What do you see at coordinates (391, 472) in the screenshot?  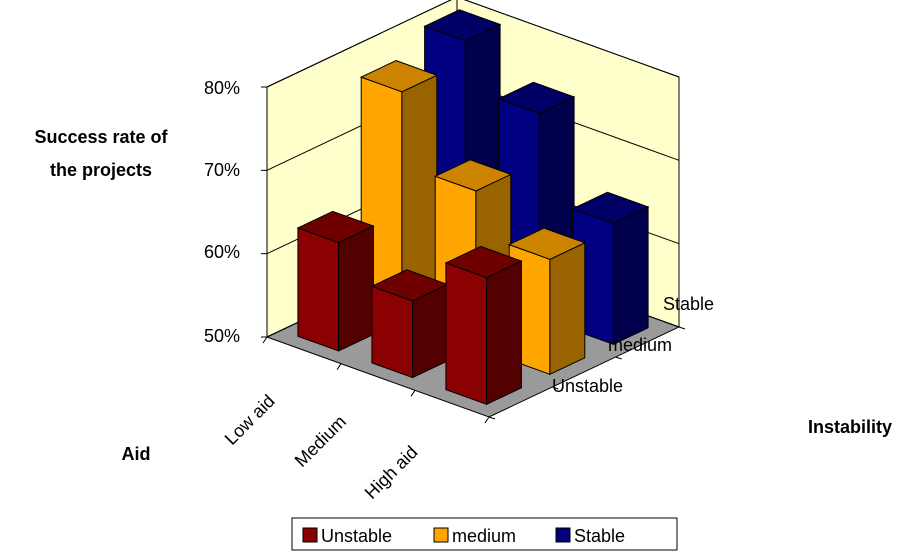 I see `x-tick-label: High aid` at bounding box center [391, 472].